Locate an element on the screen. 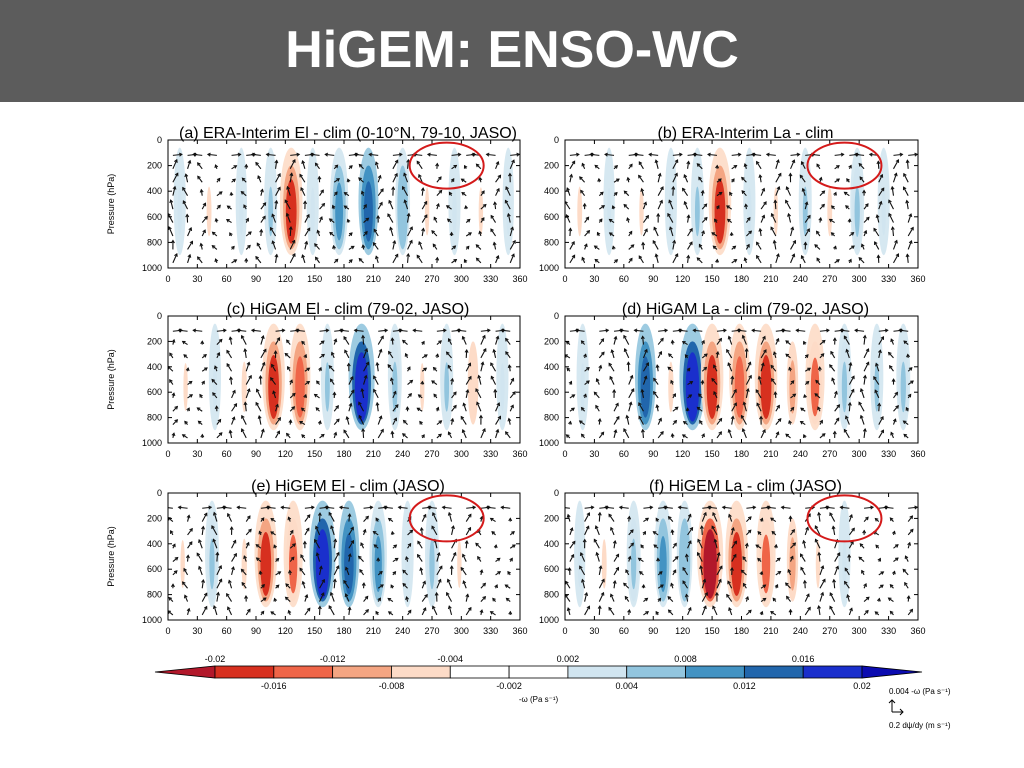 Image resolution: width=1024 pixels, height=768 pixels. x-tick-label: 120 is located at coordinates (682, 454).